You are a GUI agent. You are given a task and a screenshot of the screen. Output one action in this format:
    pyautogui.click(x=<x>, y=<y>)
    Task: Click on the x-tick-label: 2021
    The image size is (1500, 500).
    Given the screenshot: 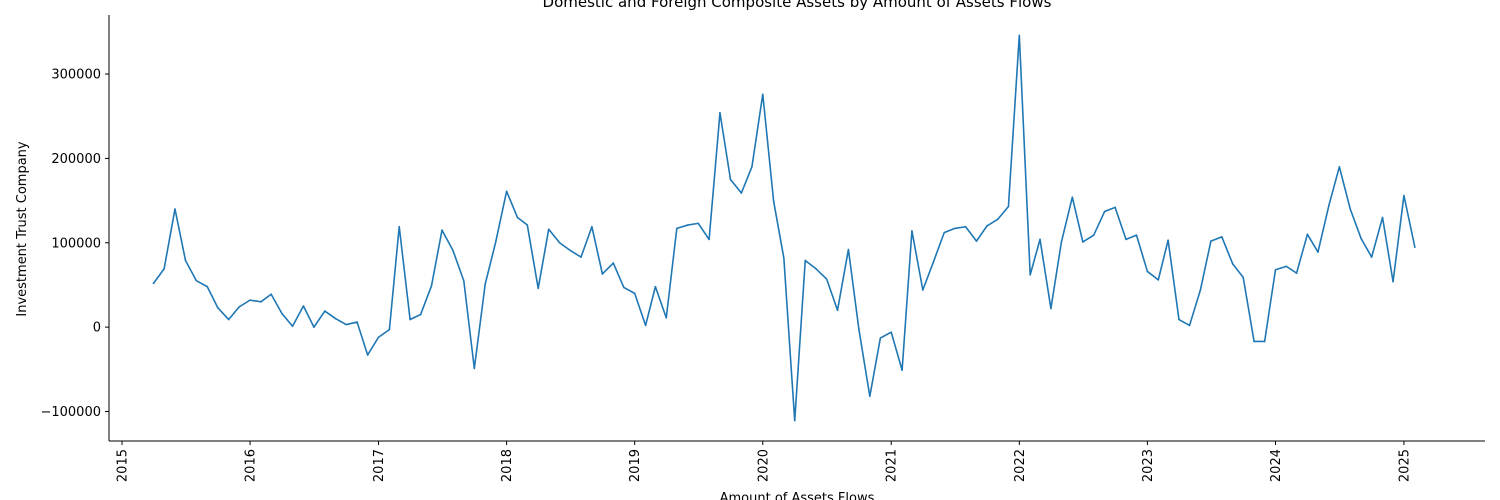 What is the action you would take?
    pyautogui.click(x=892, y=465)
    